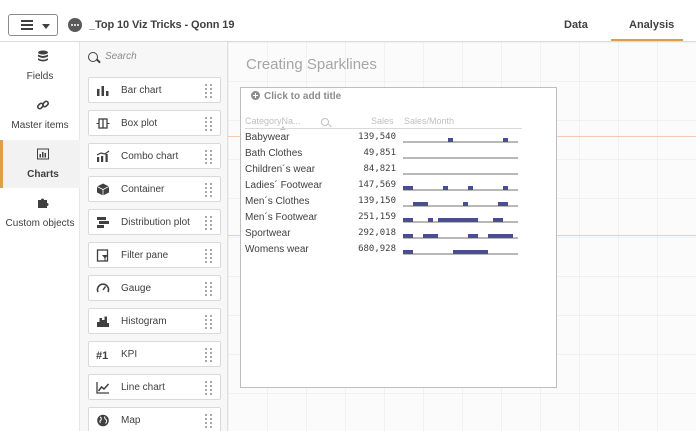 Image resolution: width=696 pixels, height=431 pixels. What do you see at coordinates (154, 419) in the screenshot?
I see `asset-map: Map` at bounding box center [154, 419].